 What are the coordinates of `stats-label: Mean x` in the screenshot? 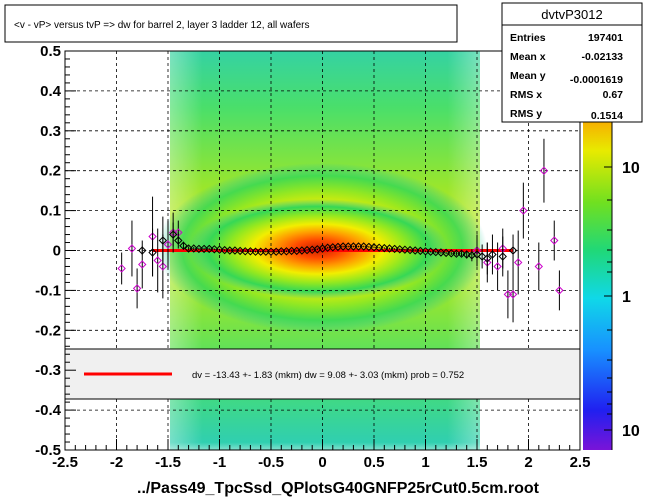 It's located at (528, 57).